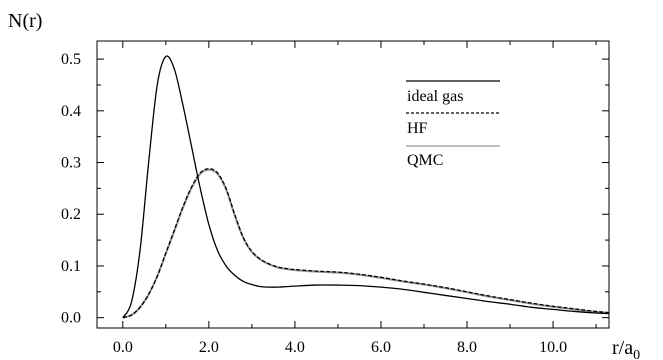 The height and width of the screenshot is (360, 663). I want to click on x-tick-label: 8.0, so click(467, 347).